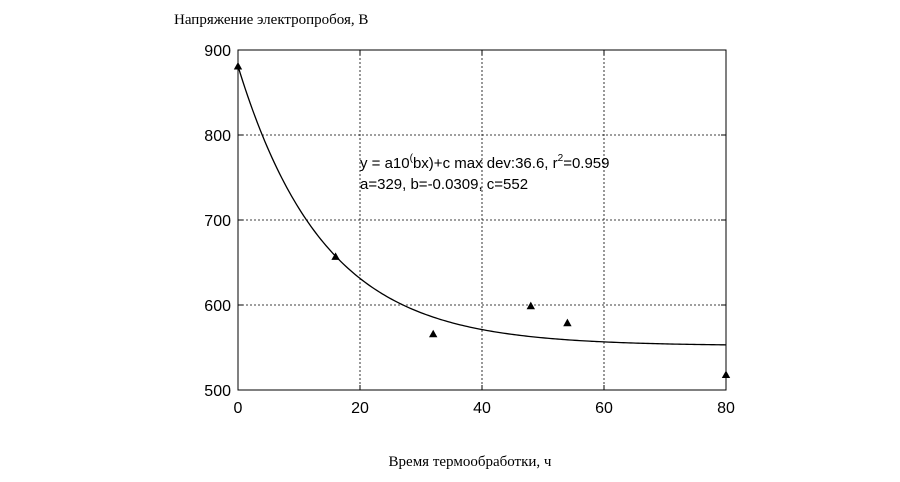 The height and width of the screenshot is (482, 900). What do you see at coordinates (412, 158) in the screenshot?
I see `annotation-exponent-paren: (` at bounding box center [412, 158].